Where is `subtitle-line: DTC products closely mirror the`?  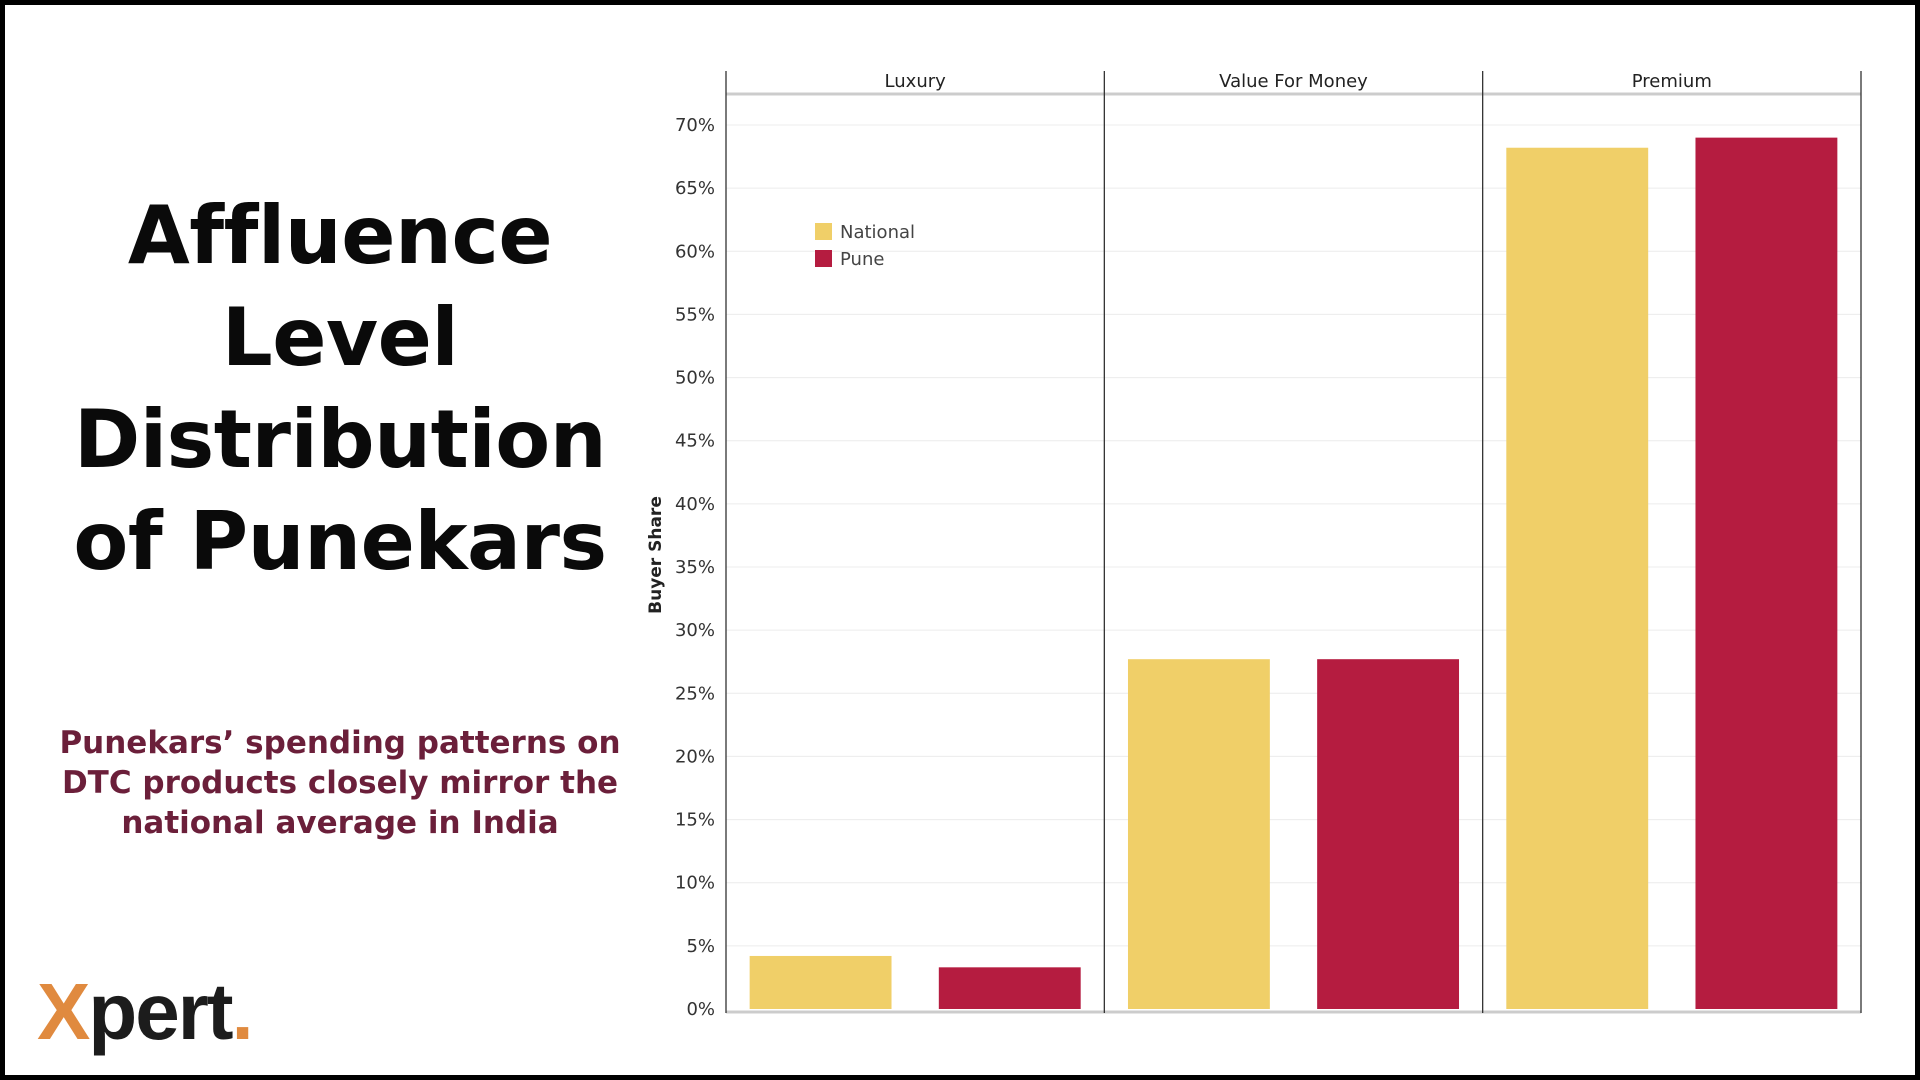 subtitle-line: DTC products closely mirror the is located at coordinates (340, 783).